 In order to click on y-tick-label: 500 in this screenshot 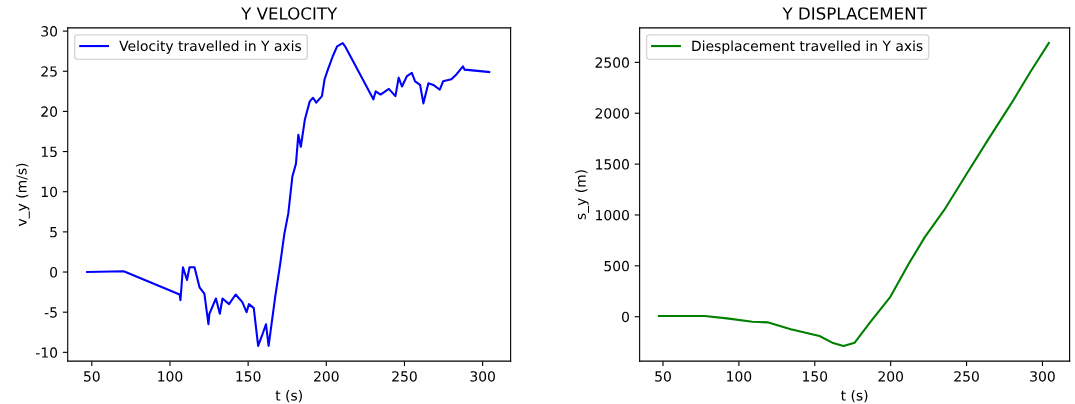, I will do `click(616, 266)`.